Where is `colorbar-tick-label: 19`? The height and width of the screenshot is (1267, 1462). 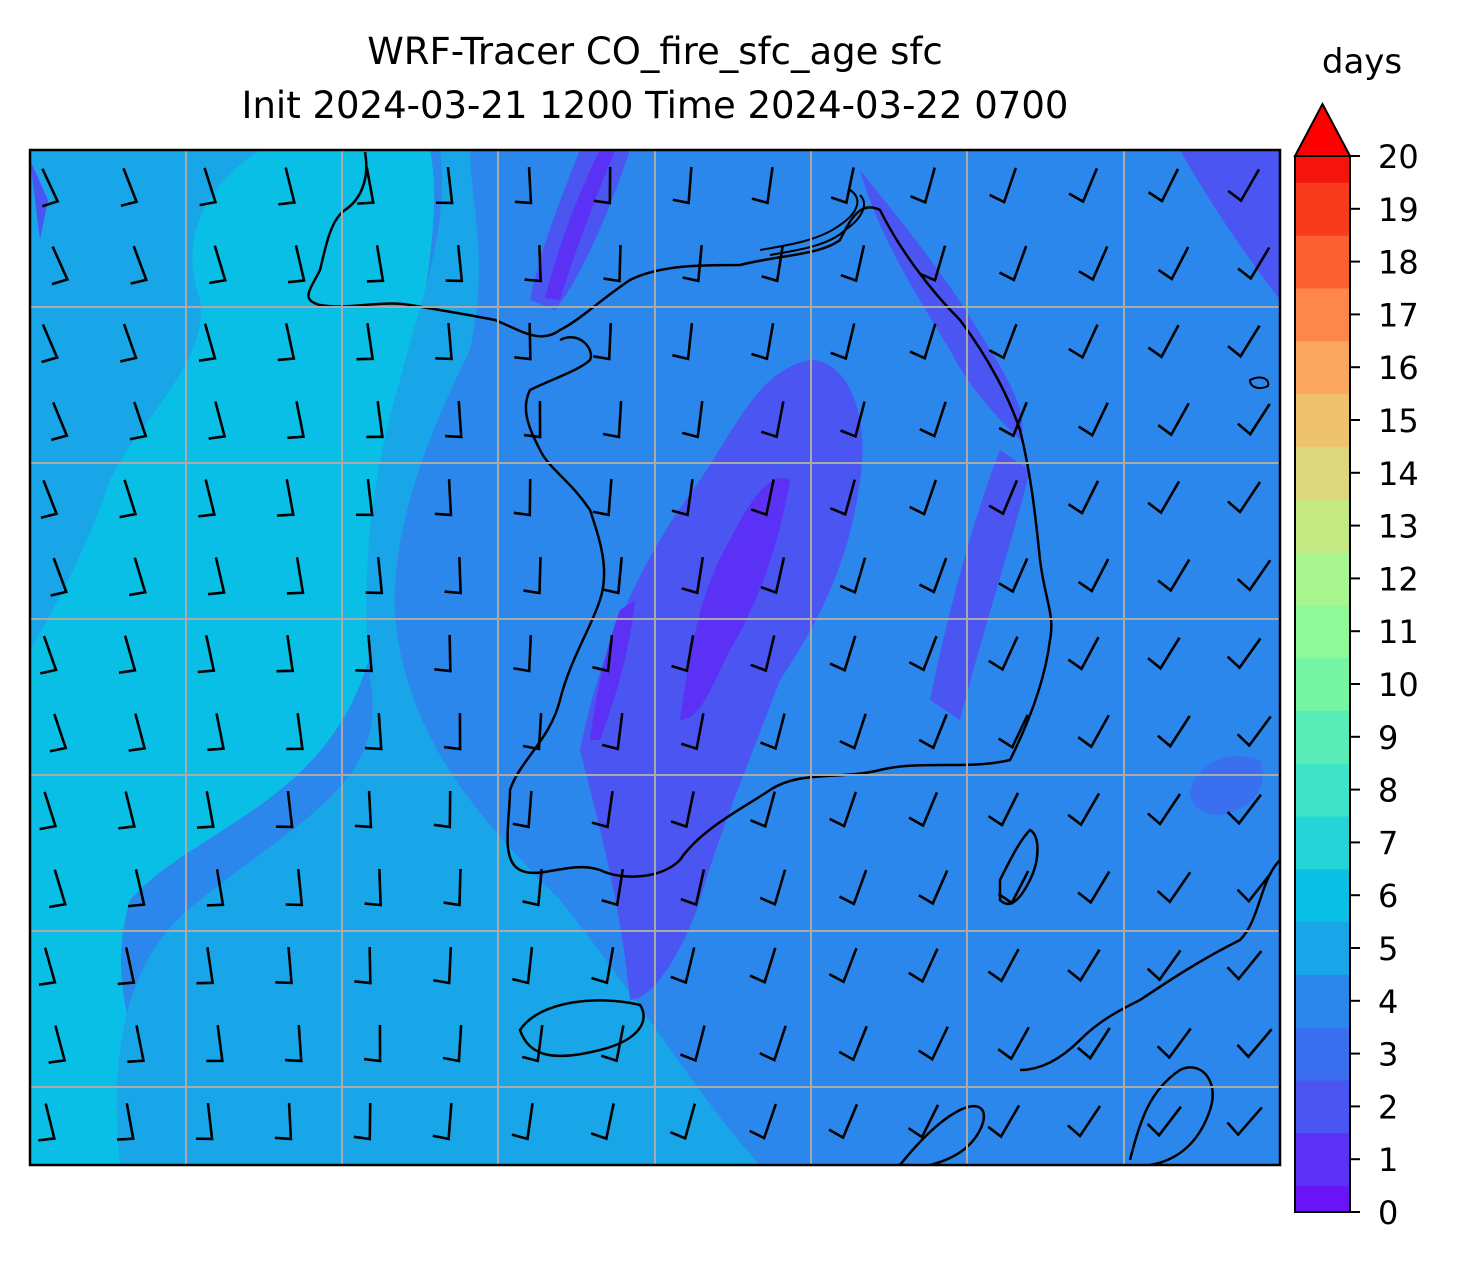 colorbar-tick-label: 19 is located at coordinates (1398, 210).